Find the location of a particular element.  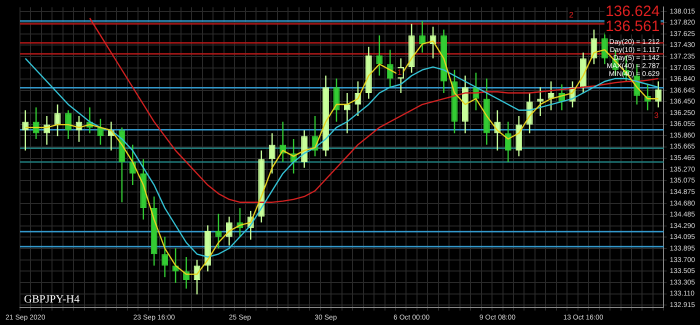

annotation: 136.624 is located at coordinates (632, 11).